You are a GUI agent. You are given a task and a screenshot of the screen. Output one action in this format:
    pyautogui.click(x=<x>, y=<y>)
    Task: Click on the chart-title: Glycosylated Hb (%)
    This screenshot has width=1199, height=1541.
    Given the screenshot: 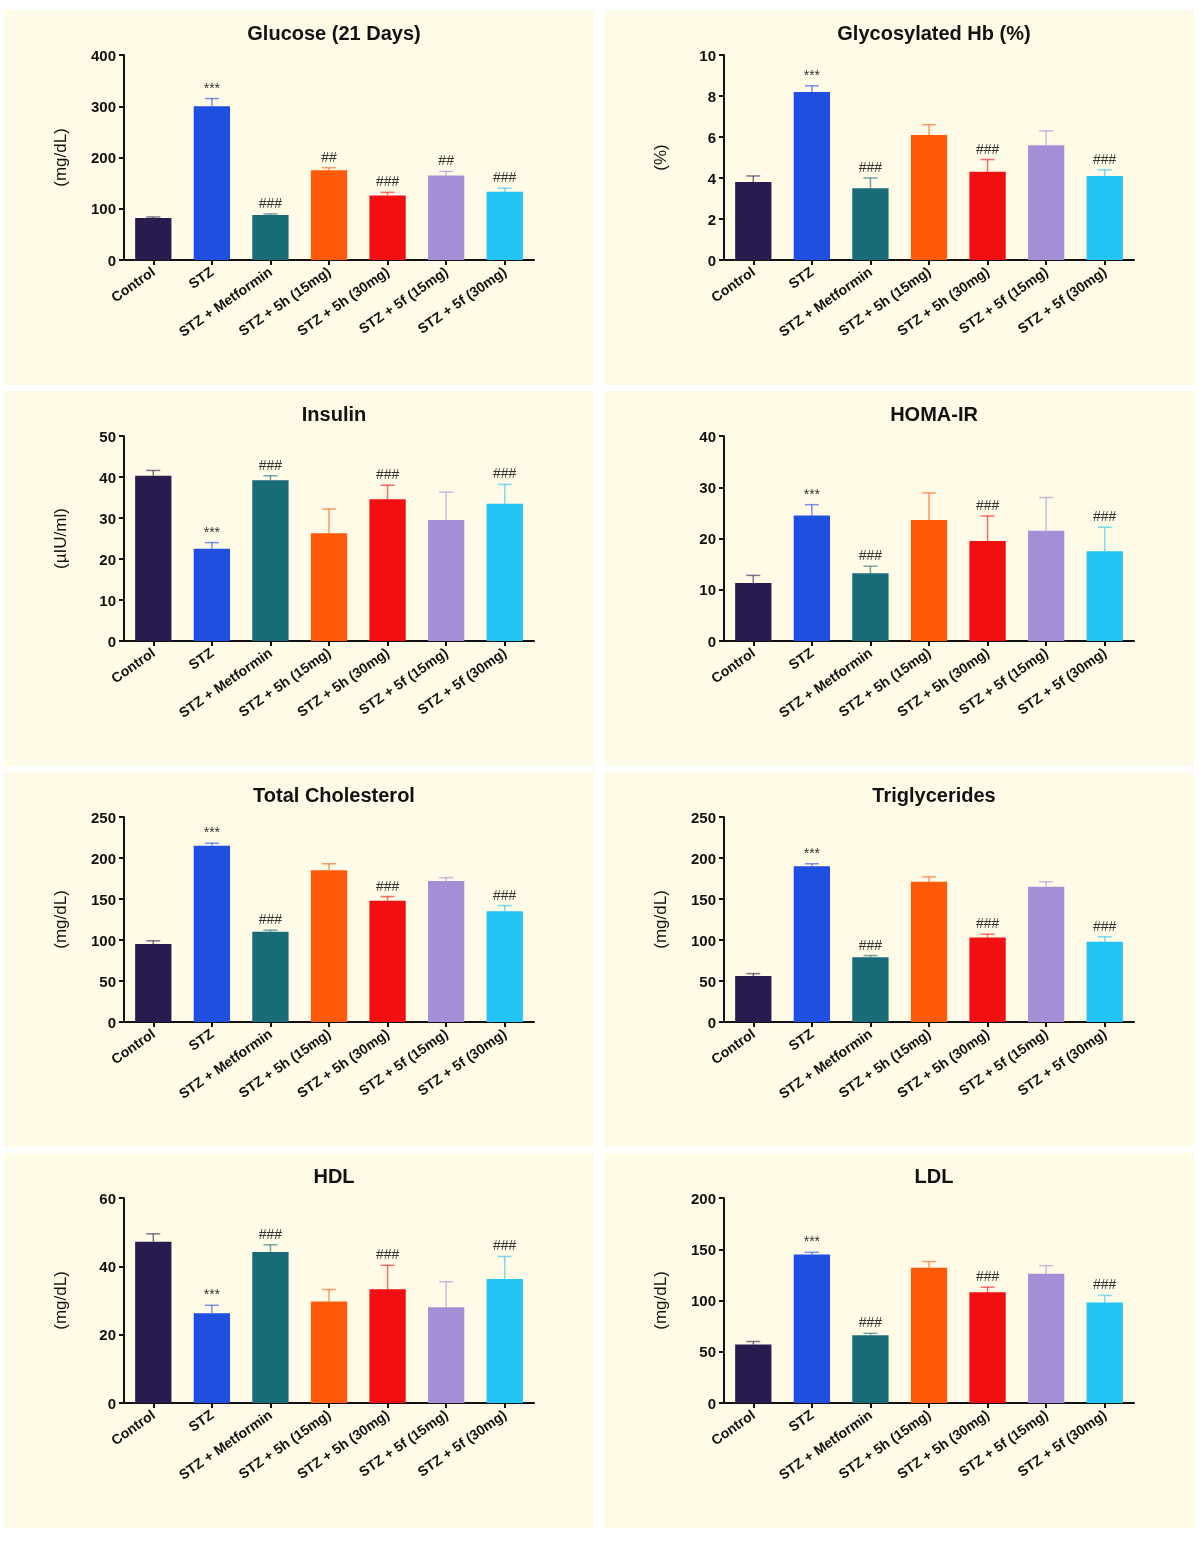 What is the action you would take?
    pyautogui.click(x=934, y=33)
    